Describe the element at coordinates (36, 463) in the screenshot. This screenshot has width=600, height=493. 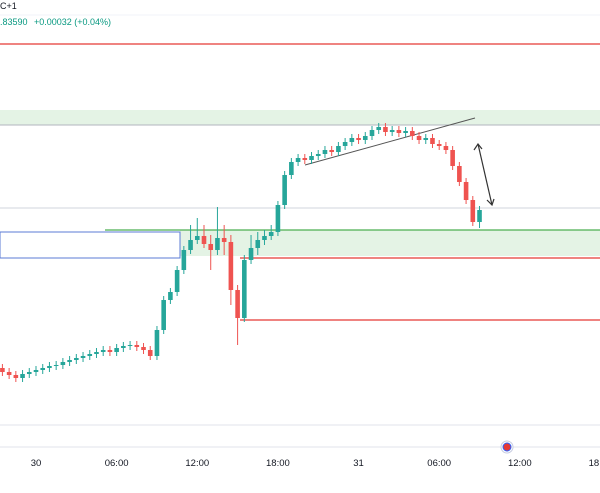
I see `x-tick-label: 30` at that location.